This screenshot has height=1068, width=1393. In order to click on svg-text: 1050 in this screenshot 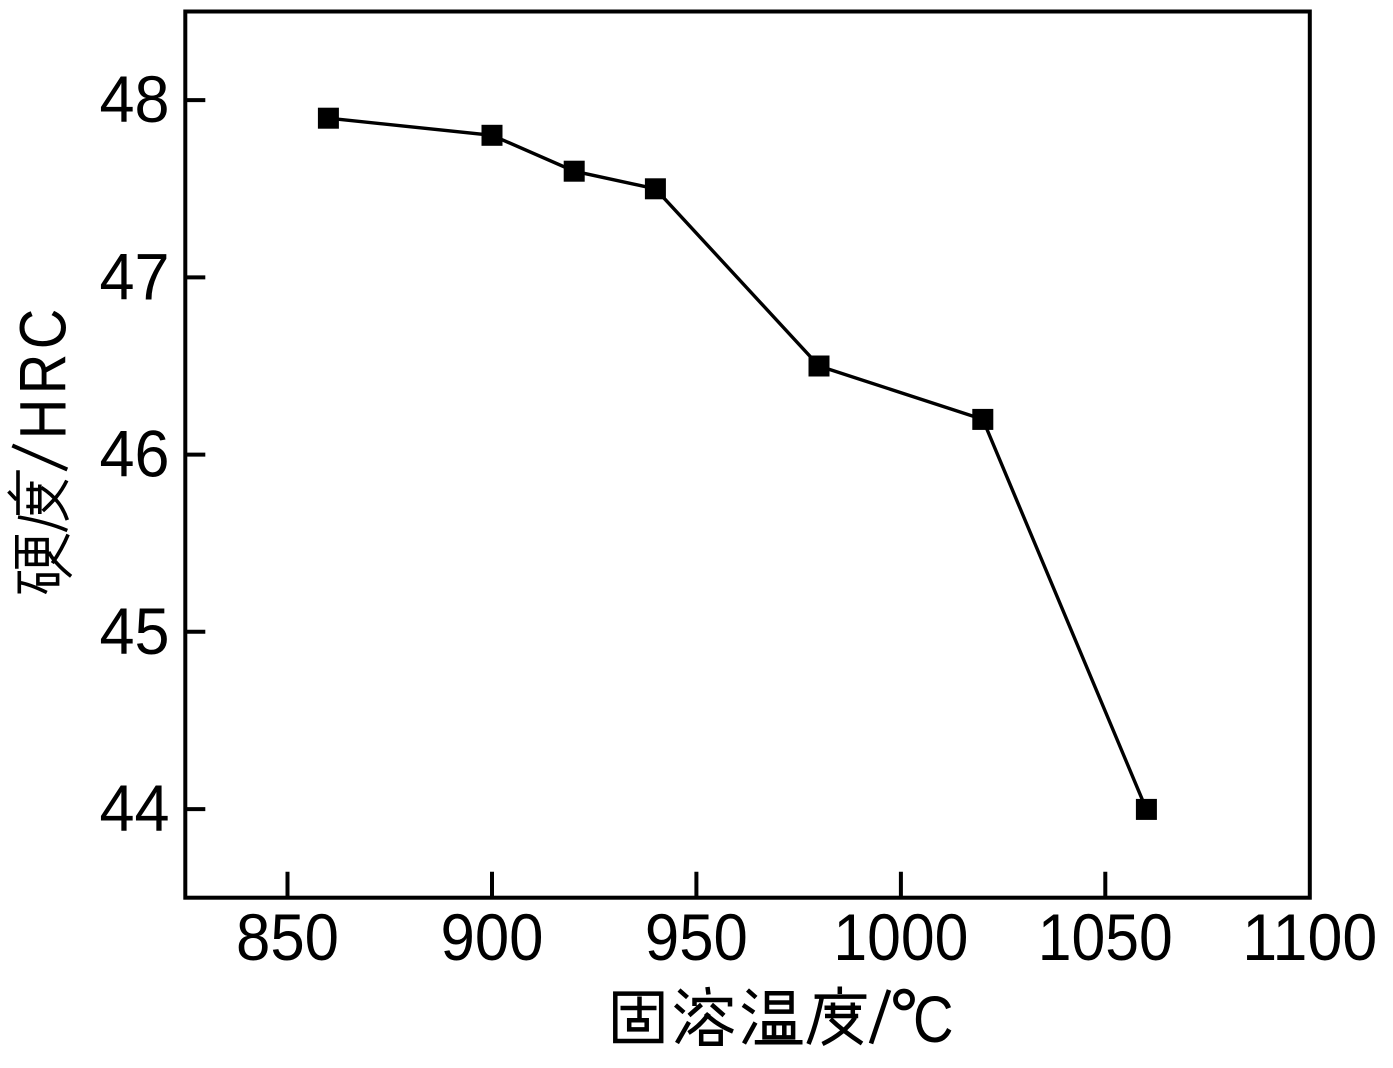, I will do `click(1105, 937)`.